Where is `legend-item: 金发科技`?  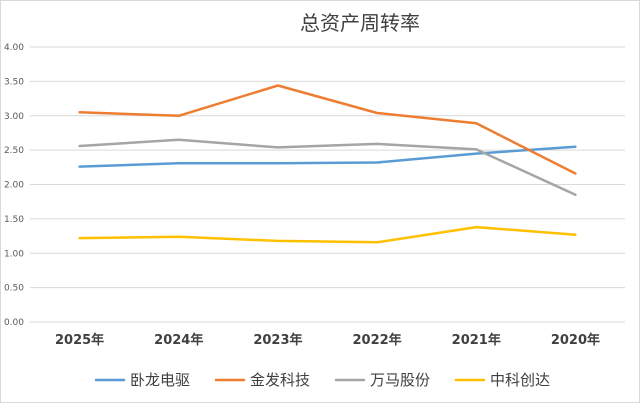 legend-item: 金发科技 is located at coordinates (262, 380).